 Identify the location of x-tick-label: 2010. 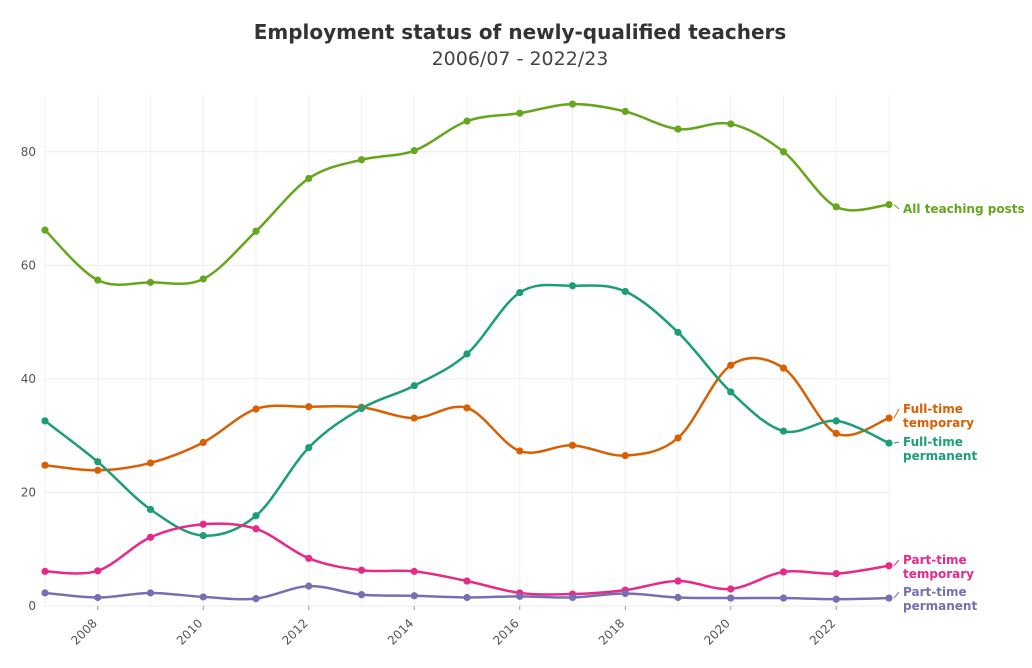
(189, 631).